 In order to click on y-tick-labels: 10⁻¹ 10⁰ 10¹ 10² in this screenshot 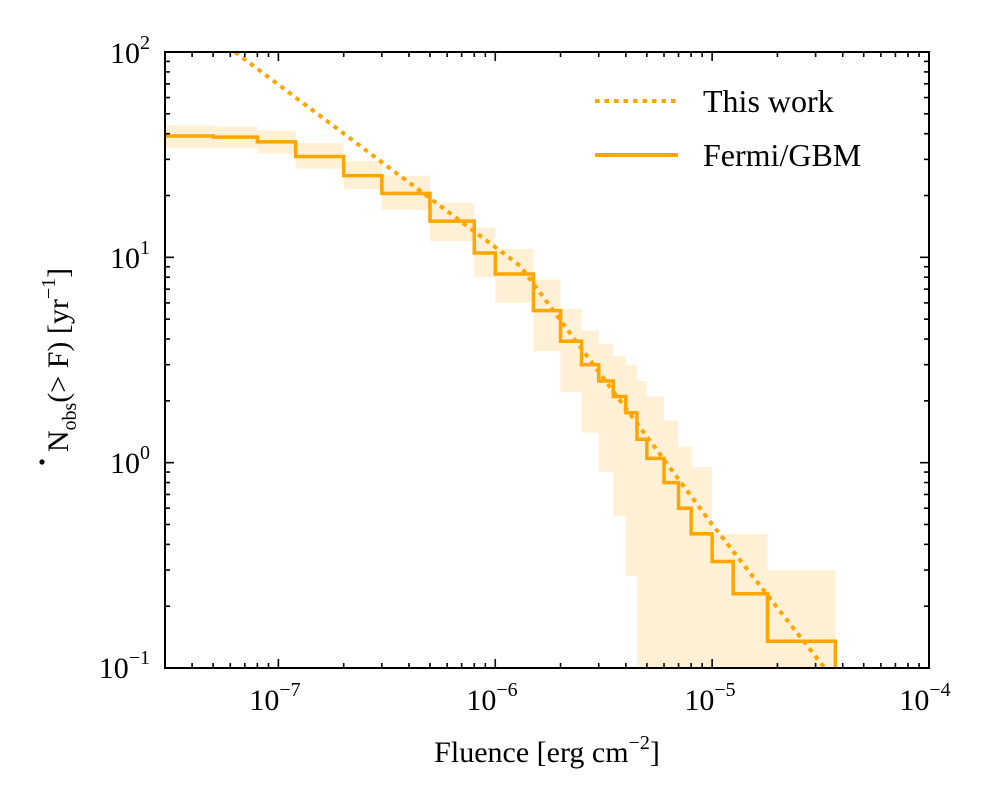, I will do `click(124, 358)`.